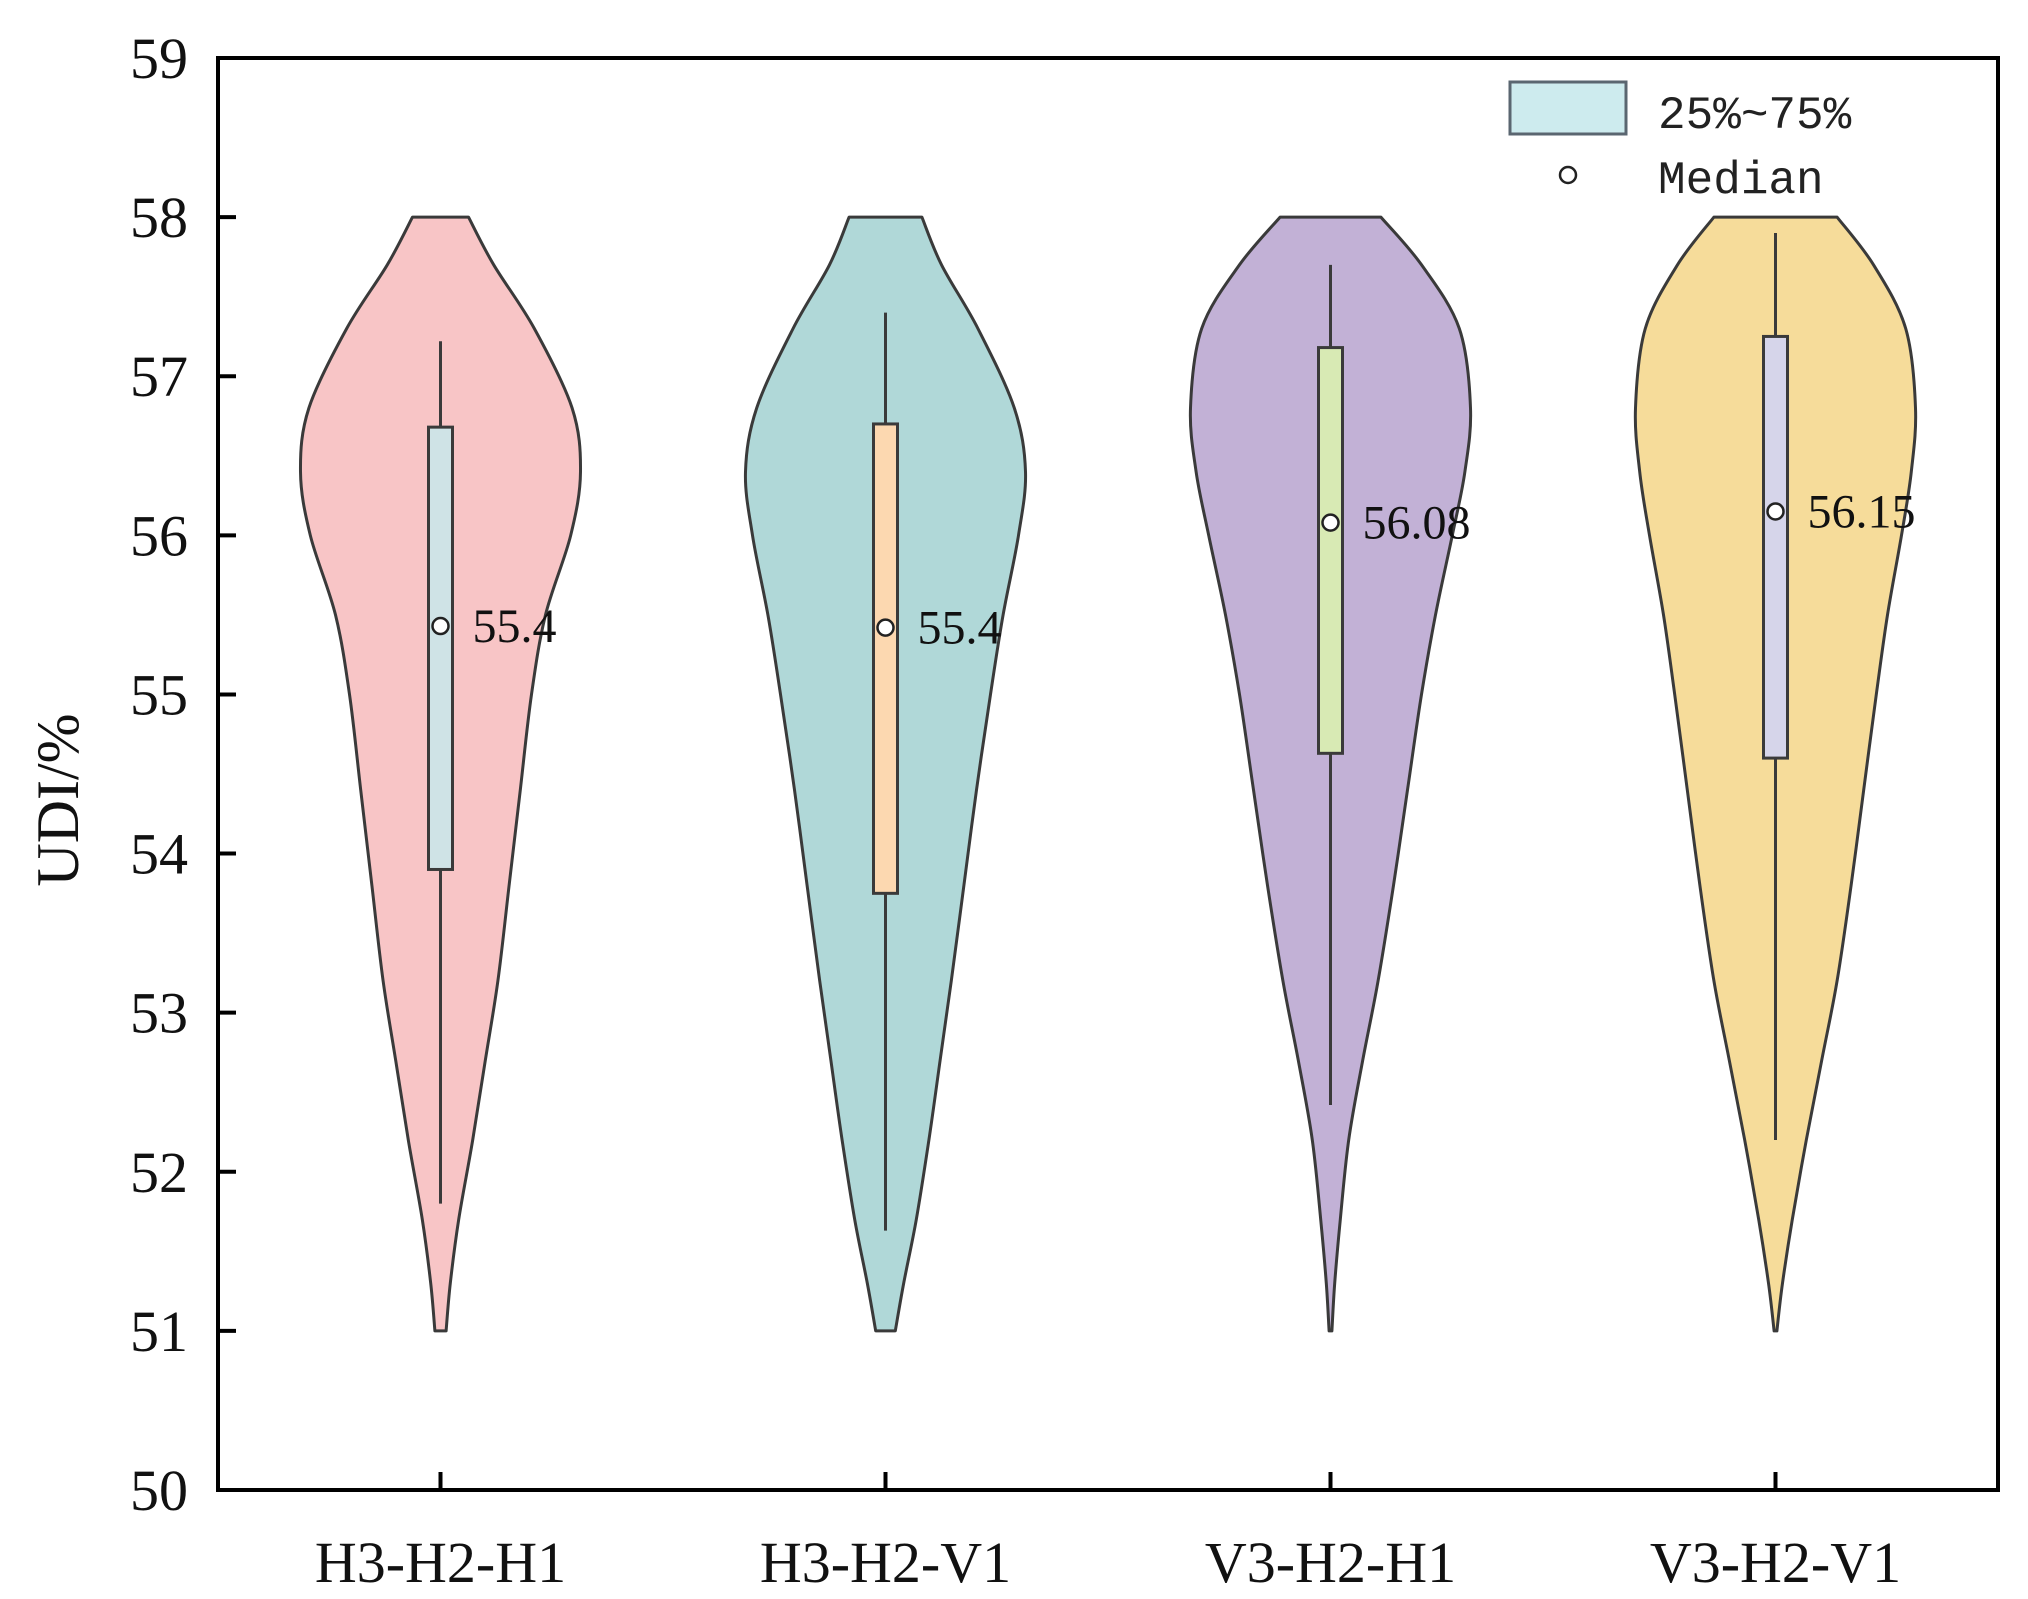 This screenshot has width=2028, height=1599. I want to click on legend-box-swatch, so click(1568, 108).